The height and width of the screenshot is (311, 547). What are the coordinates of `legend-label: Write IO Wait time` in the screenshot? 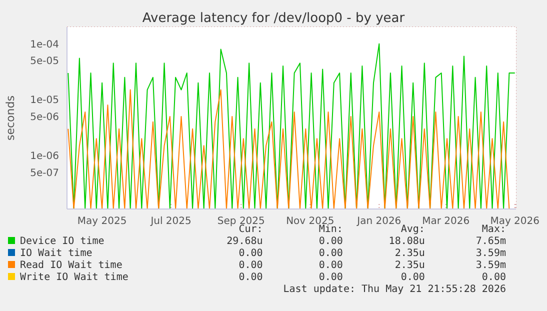 It's located at (74, 278).